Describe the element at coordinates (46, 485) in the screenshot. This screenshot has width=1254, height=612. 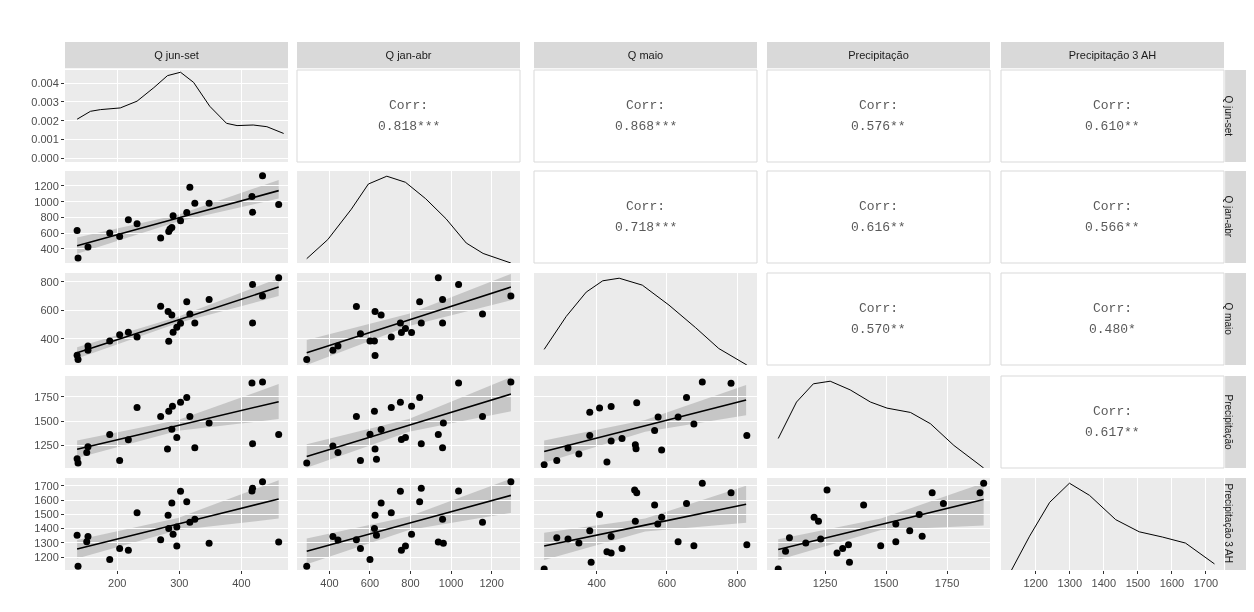
I see `y-tick-label: 1700` at that location.